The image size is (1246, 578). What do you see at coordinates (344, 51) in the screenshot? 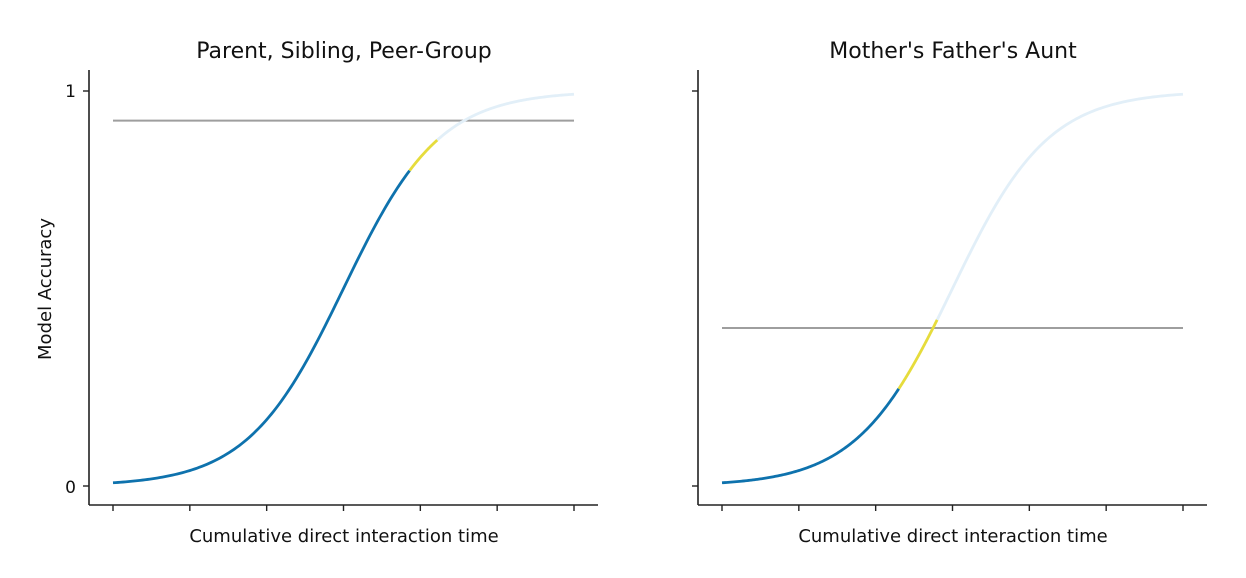
I see `chart-title: Parent, Sibling, Peer-Group` at bounding box center [344, 51].